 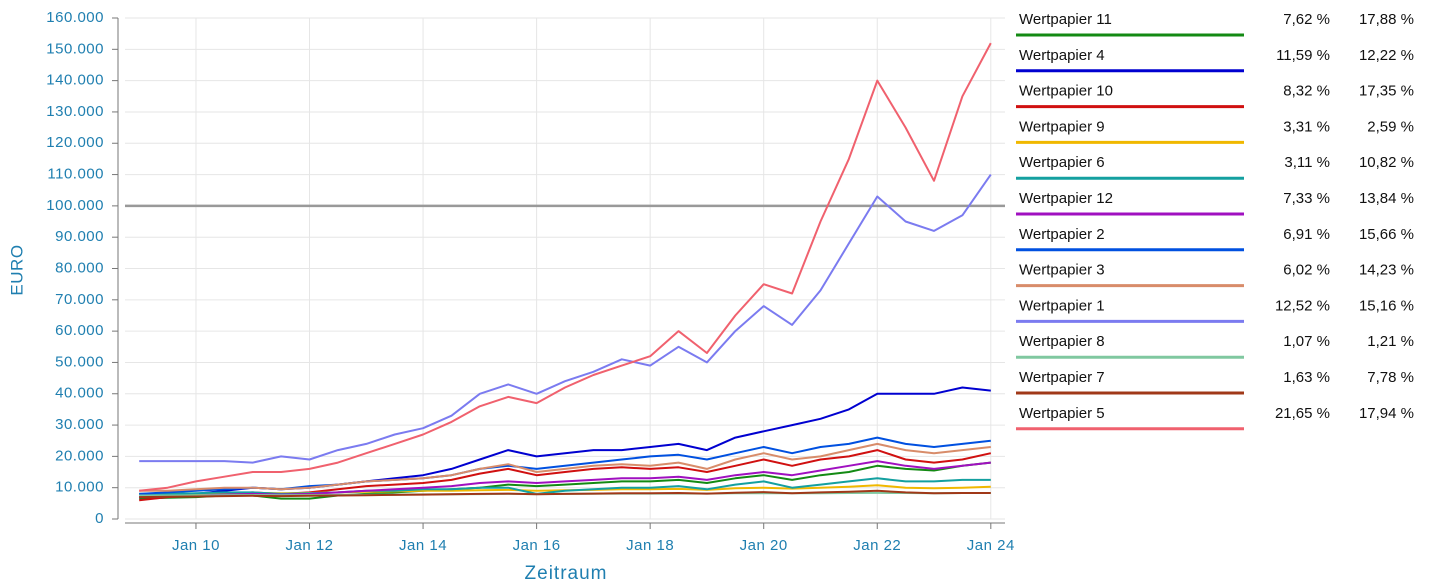 I want to click on legend-stat: 6,91 %, so click(x=1306, y=234).